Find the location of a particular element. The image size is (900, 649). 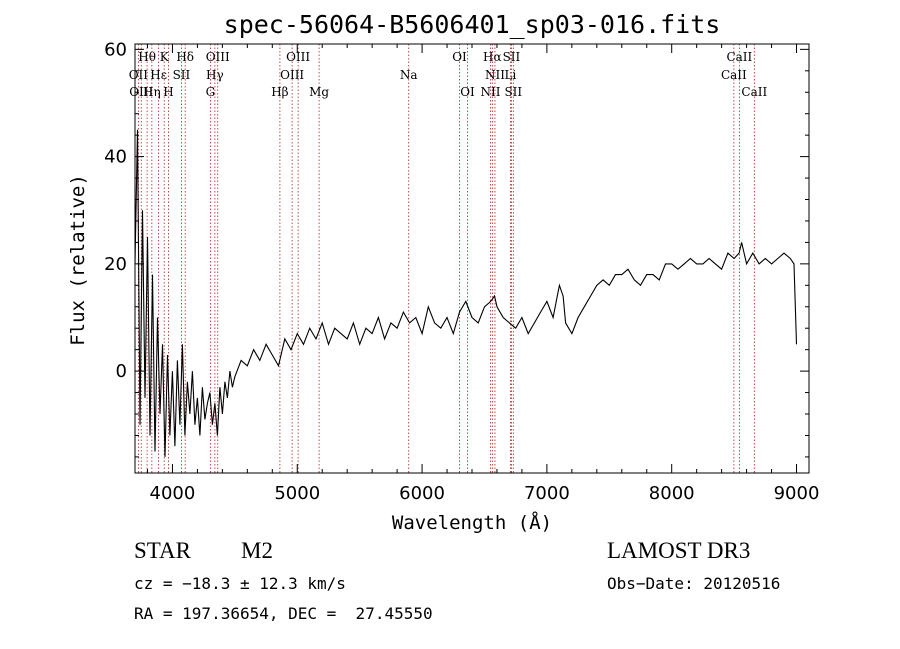

line-label-row3-2: H is located at coordinates (168, 92).